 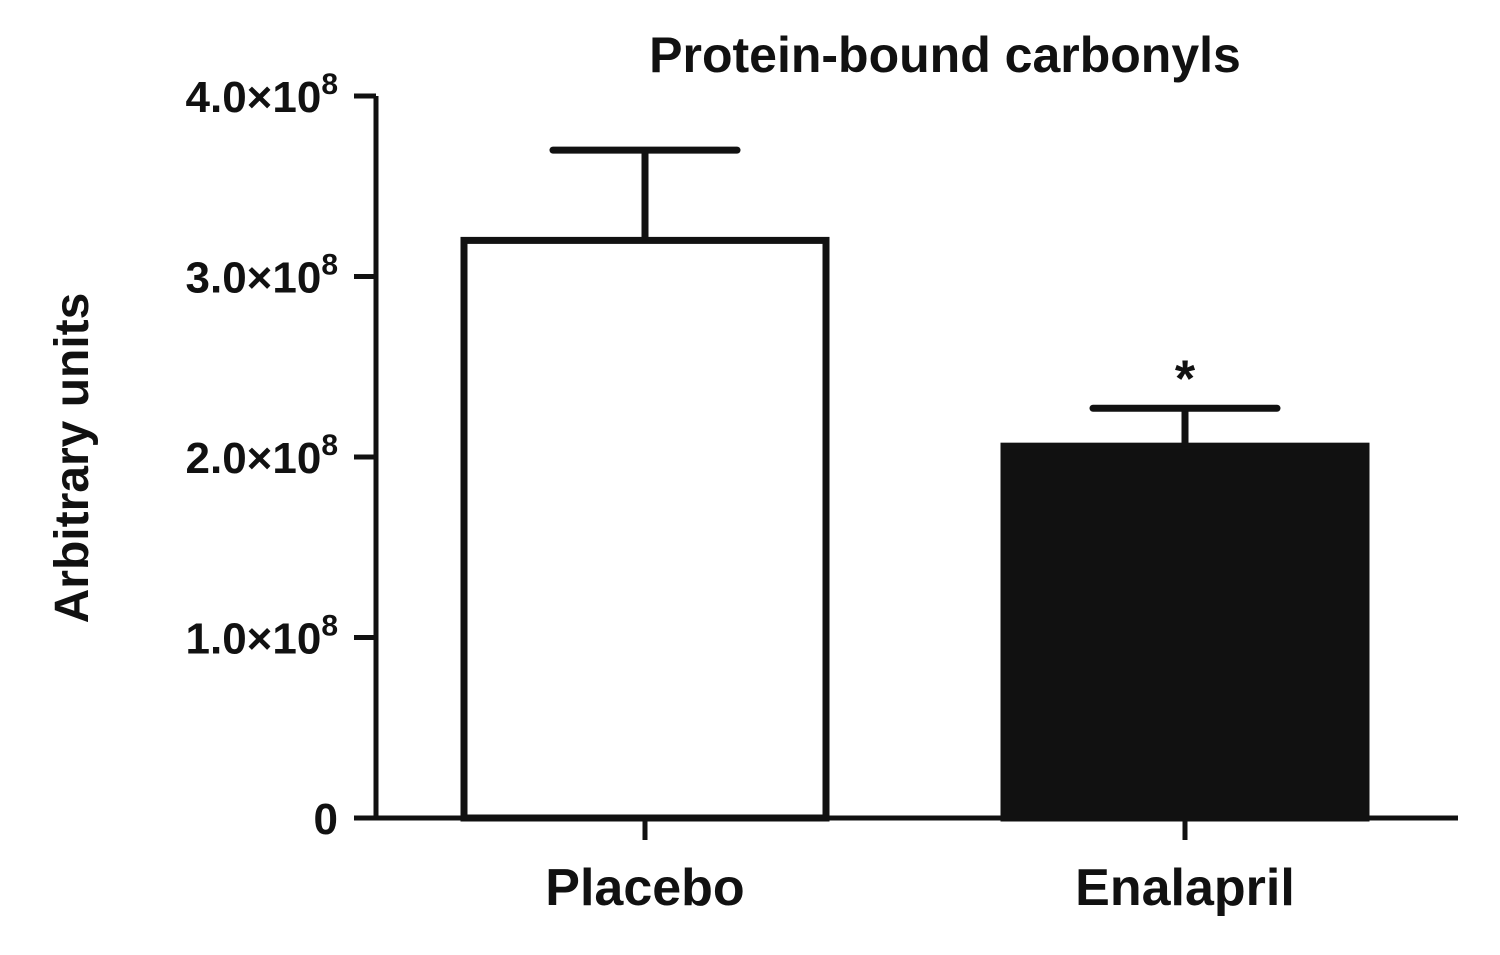 What do you see at coordinates (1185, 888) in the screenshot?
I see `x-tick-label-enalapril: Enalapril` at bounding box center [1185, 888].